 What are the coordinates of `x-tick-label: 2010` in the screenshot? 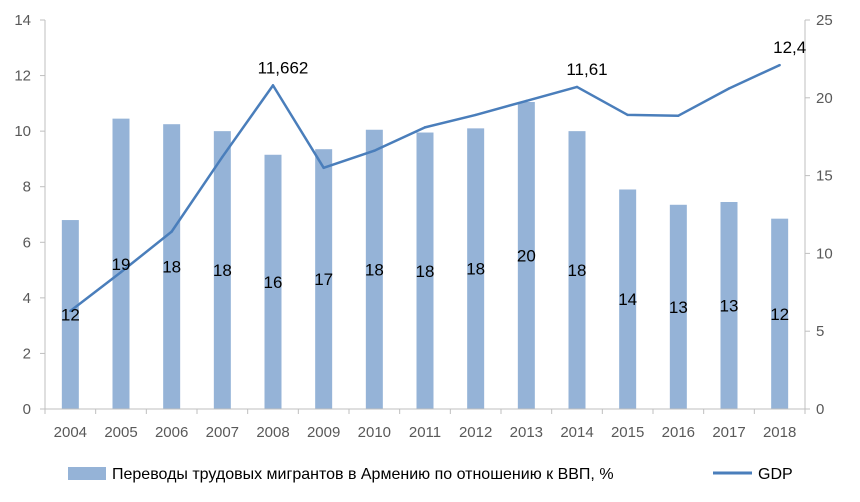 It's located at (374, 432).